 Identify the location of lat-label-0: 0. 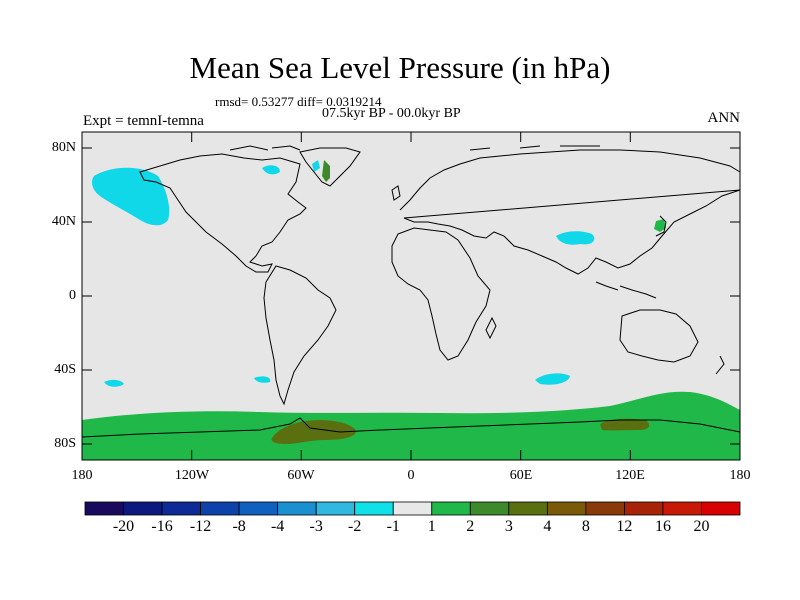
(72, 295).